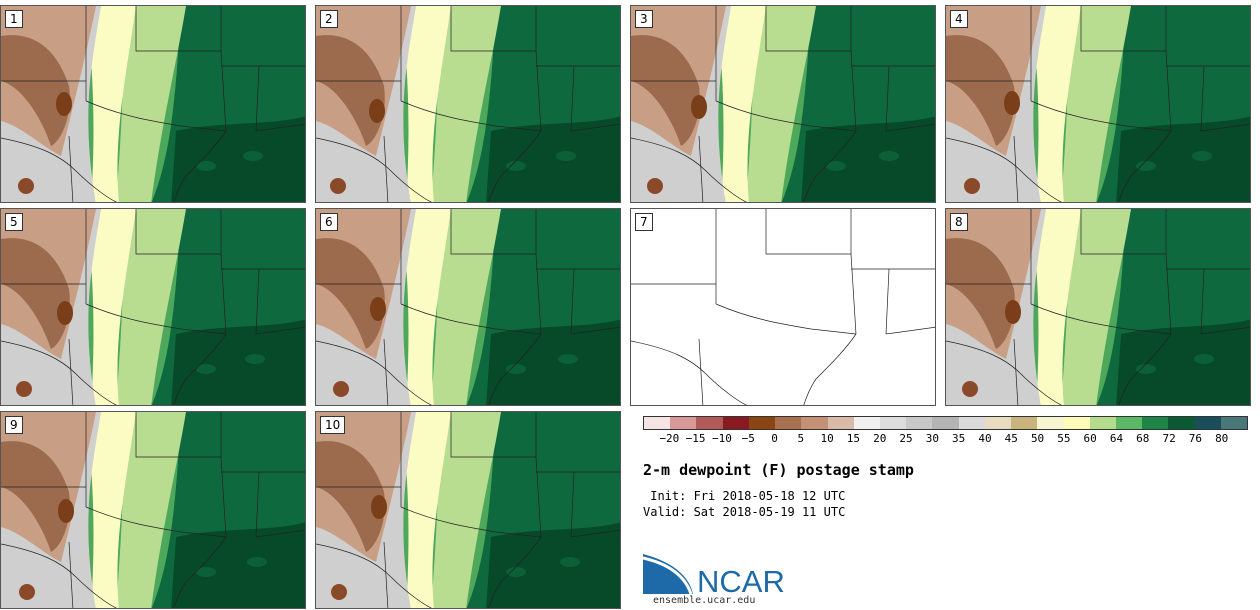  I want to click on colorbar-tick-label: 10, so click(827, 438).